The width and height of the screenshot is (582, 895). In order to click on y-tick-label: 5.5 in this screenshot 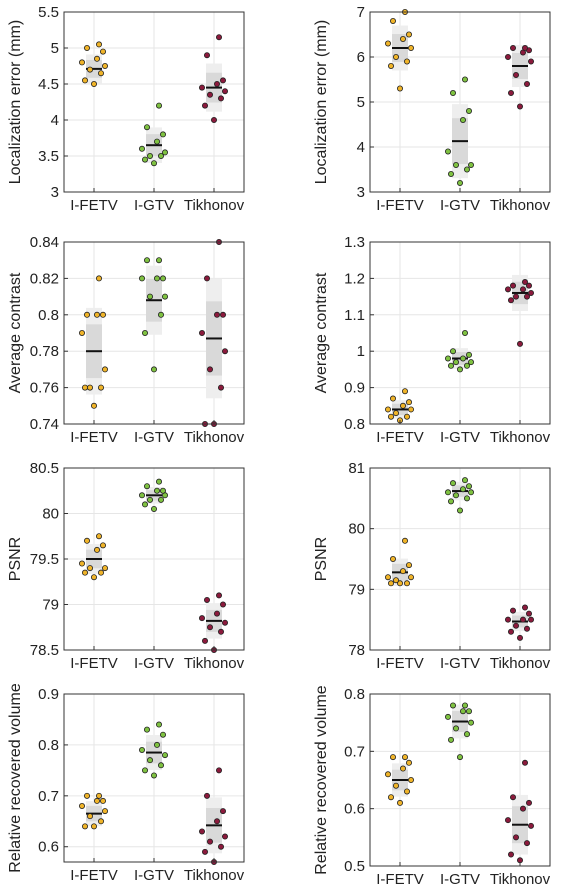, I will do `click(48, 12)`.